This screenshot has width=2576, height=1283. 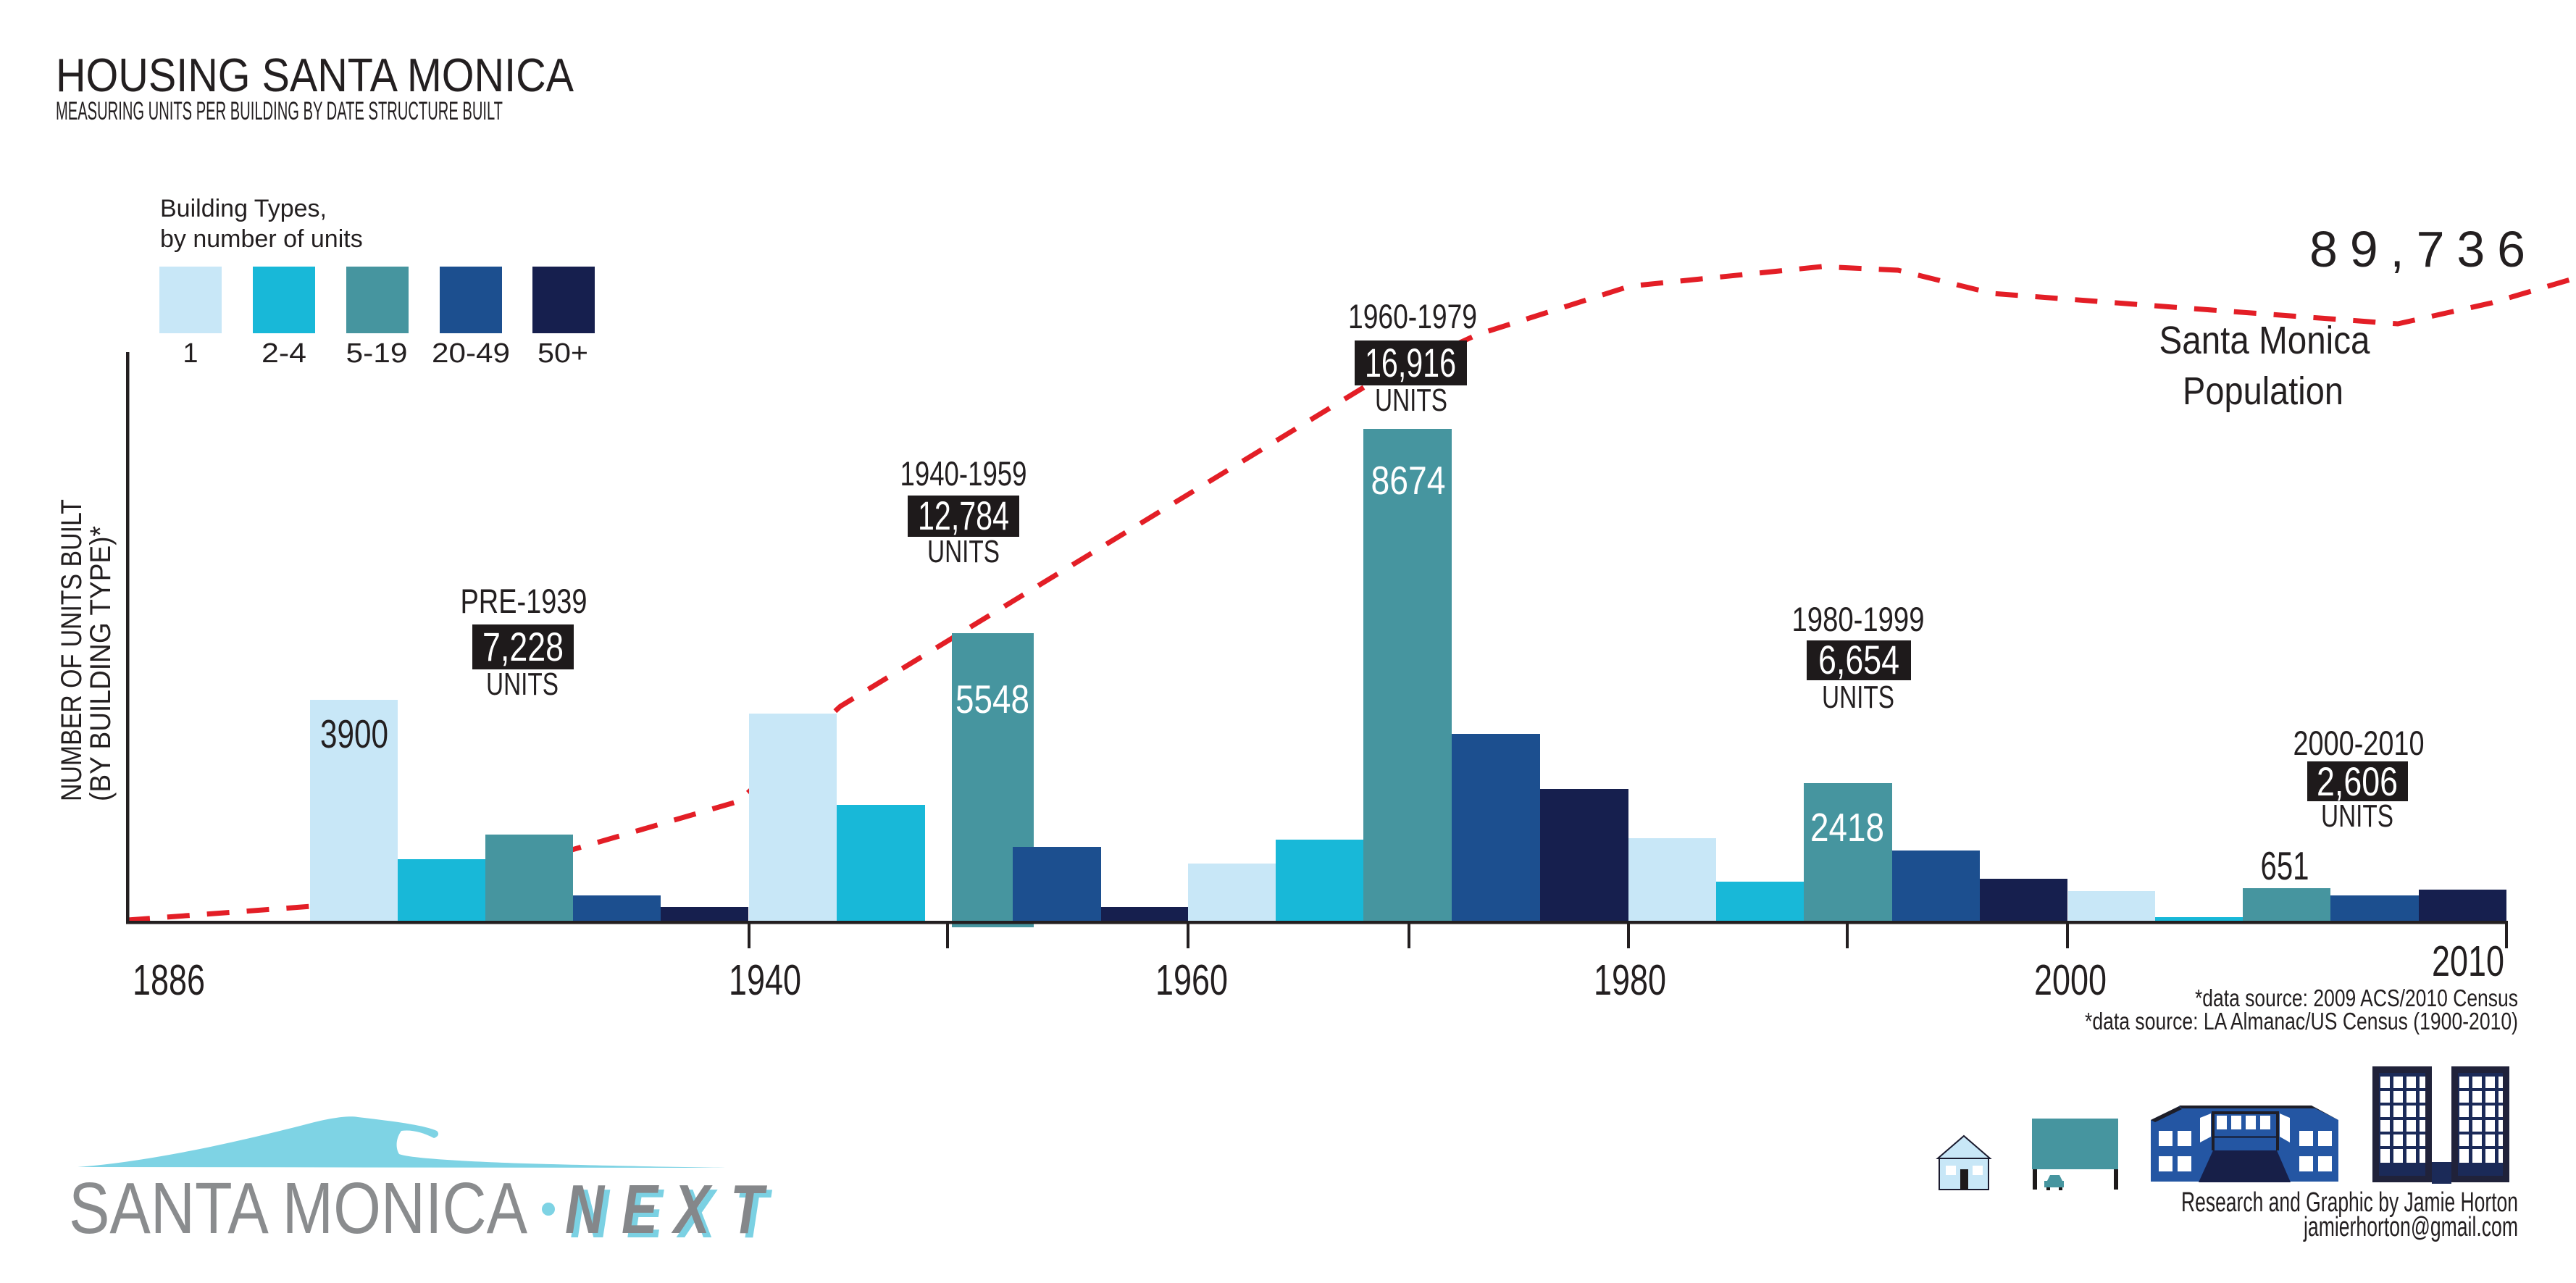 What do you see at coordinates (377, 354) in the screenshot?
I see `svg-text: 5-19` at bounding box center [377, 354].